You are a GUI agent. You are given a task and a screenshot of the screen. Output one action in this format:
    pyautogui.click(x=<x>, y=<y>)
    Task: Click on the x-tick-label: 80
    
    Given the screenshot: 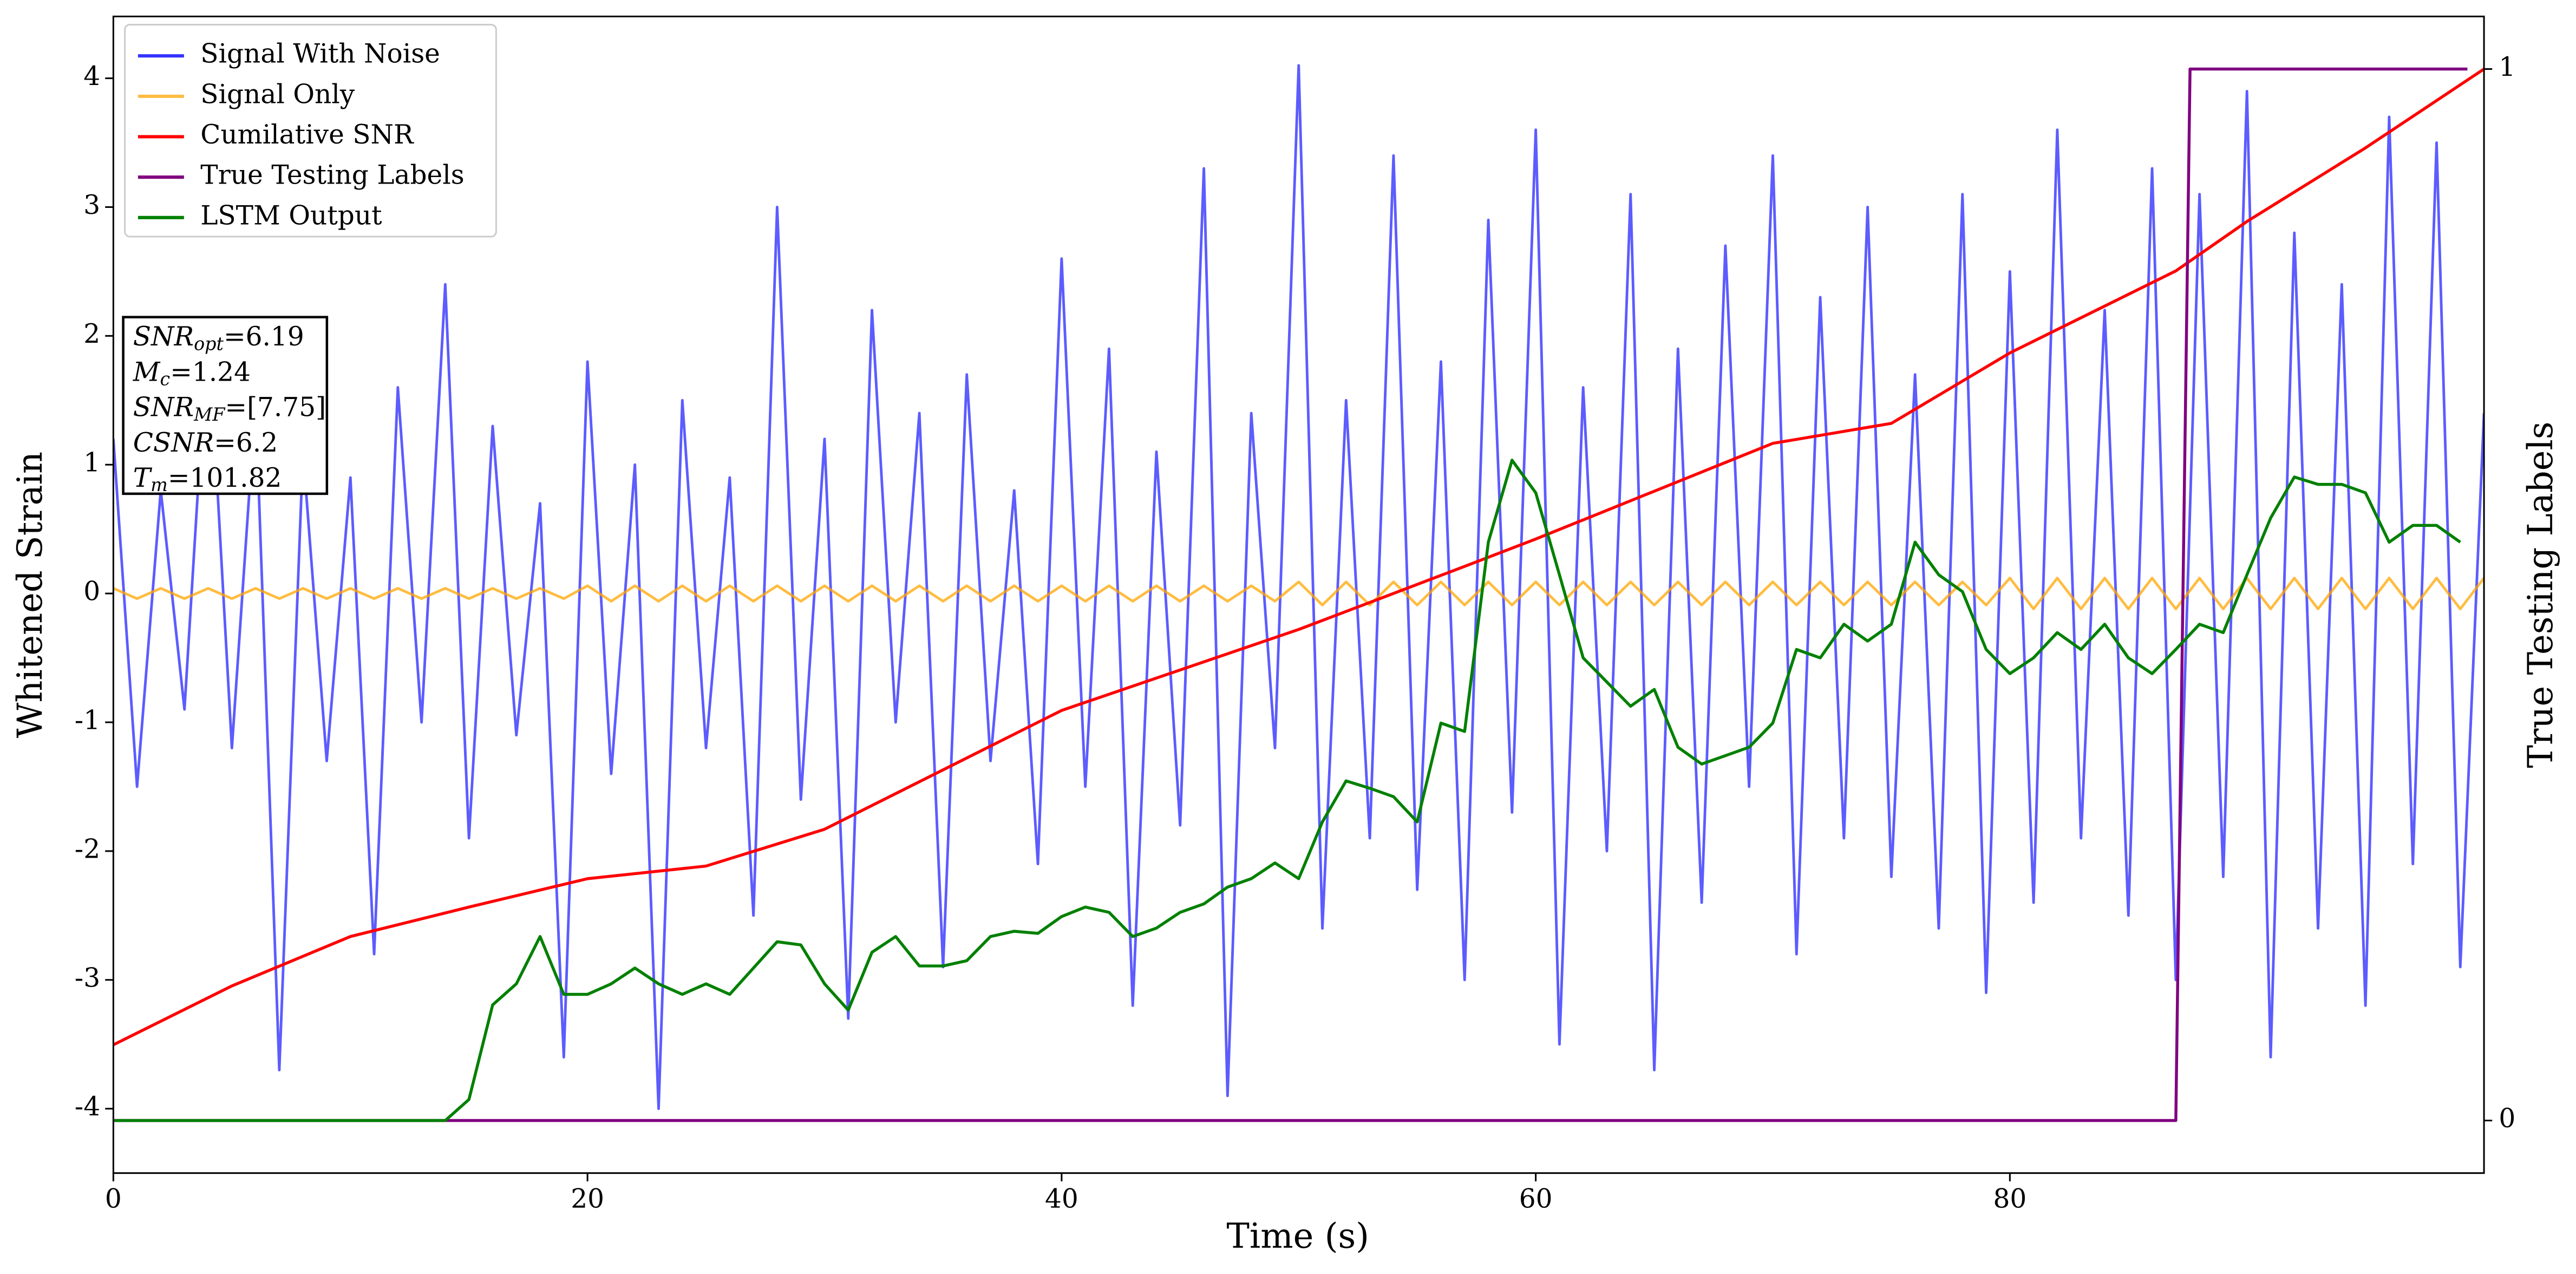 What is the action you would take?
    pyautogui.click(x=2009, y=1199)
    